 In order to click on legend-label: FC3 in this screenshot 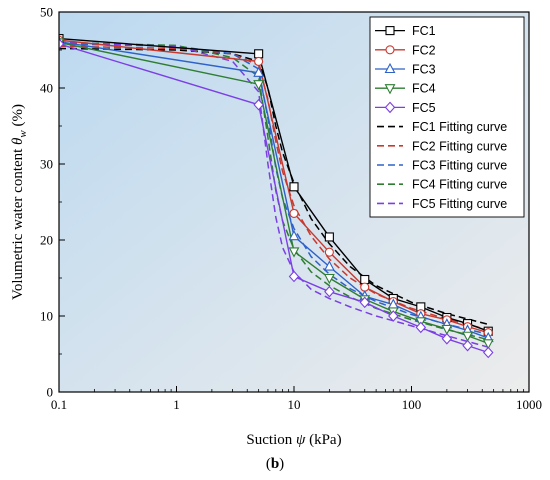, I will do `click(424, 70)`.